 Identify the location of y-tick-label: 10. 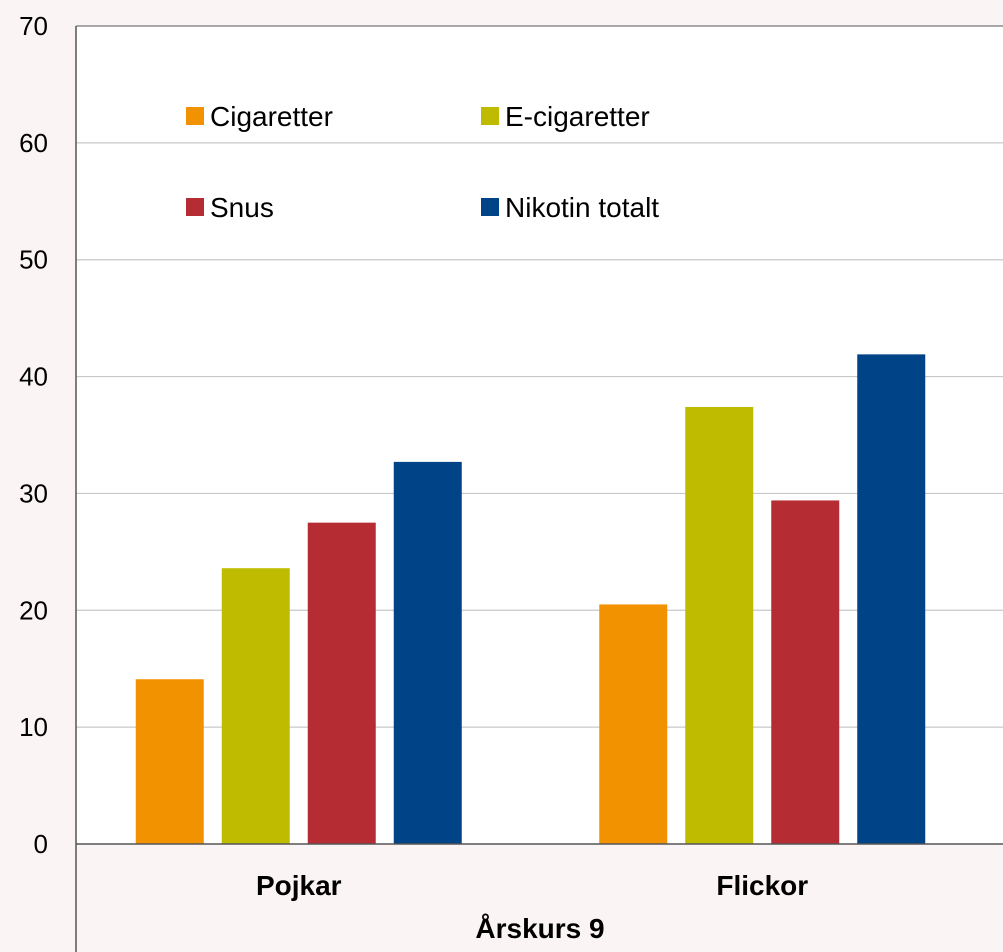
(33, 727).